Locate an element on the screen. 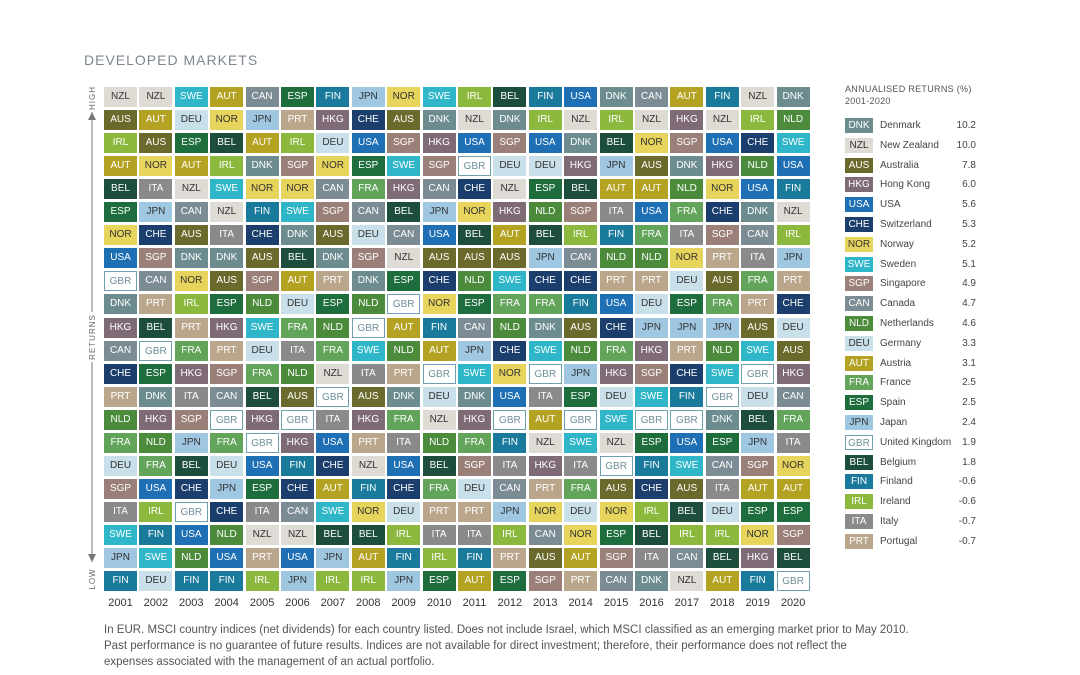 This screenshot has height=675, width=1080. title: DEVELOPED MARKETS is located at coordinates (171, 60).